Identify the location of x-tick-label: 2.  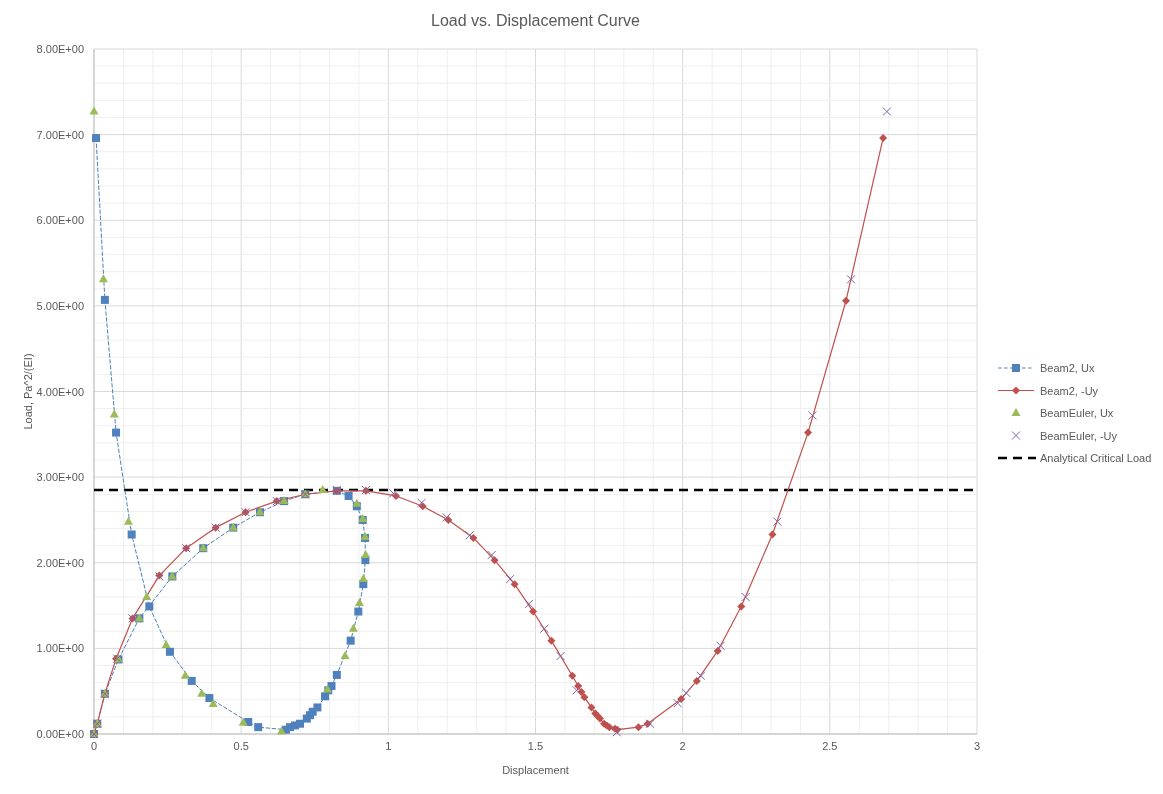
(682, 746).